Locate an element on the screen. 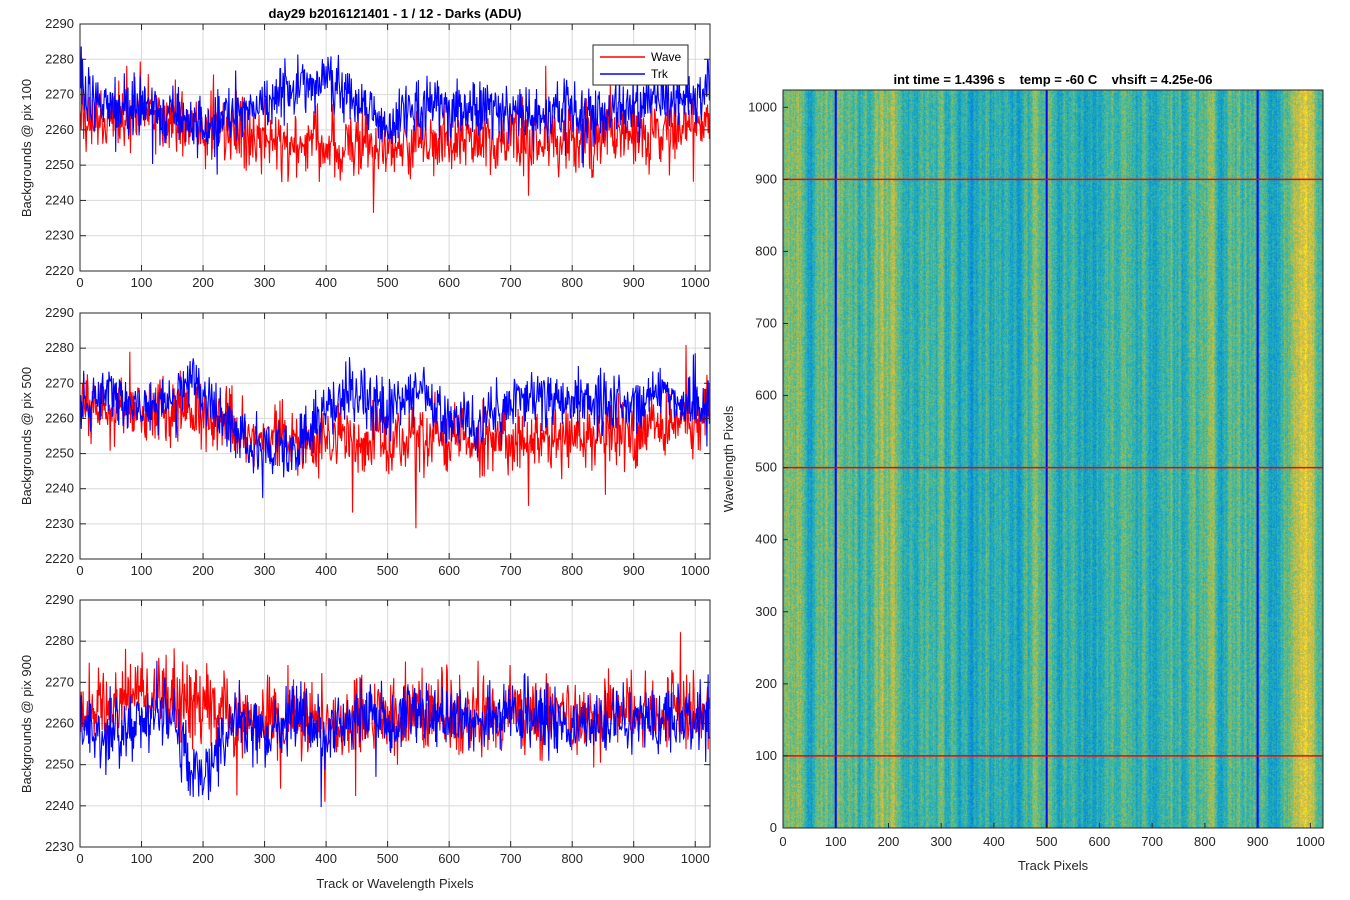  y-axis-label: Backgrounds @ pix 100 is located at coordinates (26, 148).